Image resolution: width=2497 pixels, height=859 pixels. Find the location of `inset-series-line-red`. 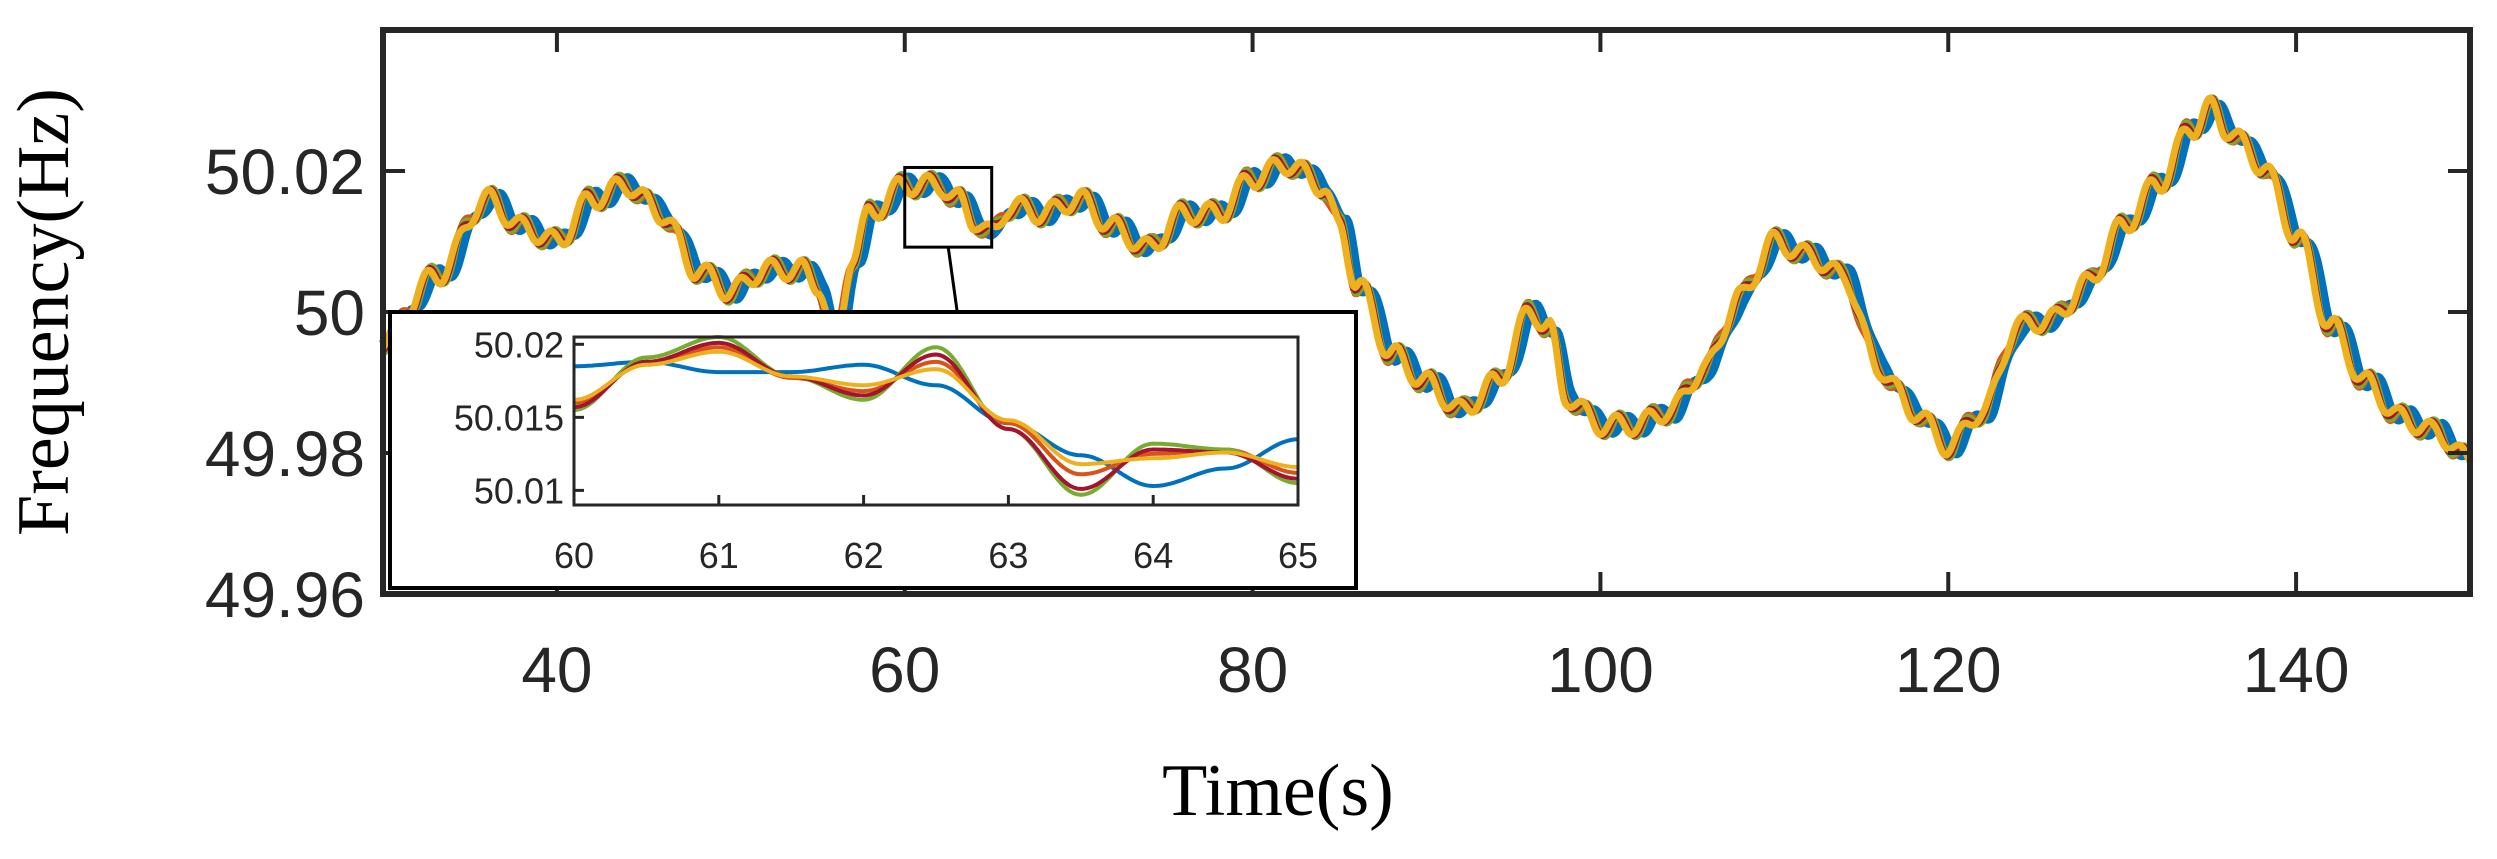

inset-series-line-red is located at coordinates (936, 411).